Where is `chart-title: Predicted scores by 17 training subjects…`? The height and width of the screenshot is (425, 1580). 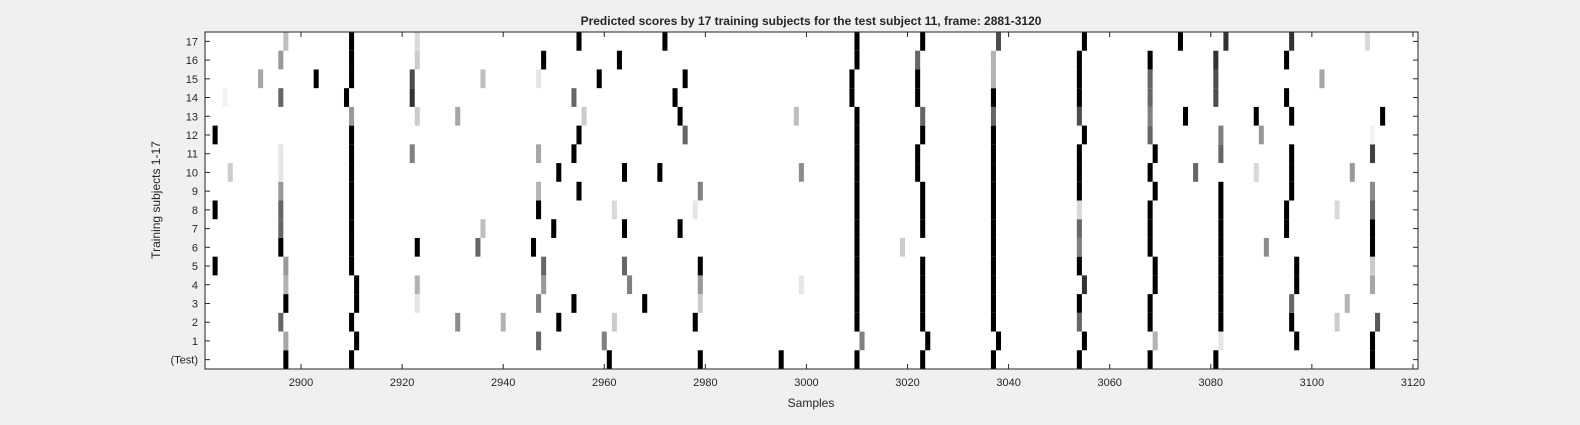
chart-title: Predicted scores by 17 training subjects… is located at coordinates (811, 21).